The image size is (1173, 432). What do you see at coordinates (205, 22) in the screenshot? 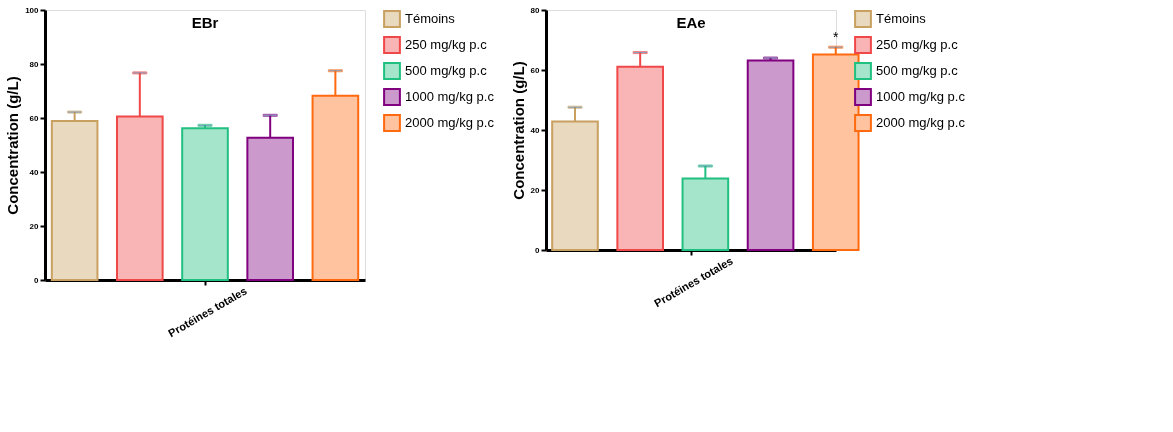
I see `chart-title: EBr` at bounding box center [205, 22].